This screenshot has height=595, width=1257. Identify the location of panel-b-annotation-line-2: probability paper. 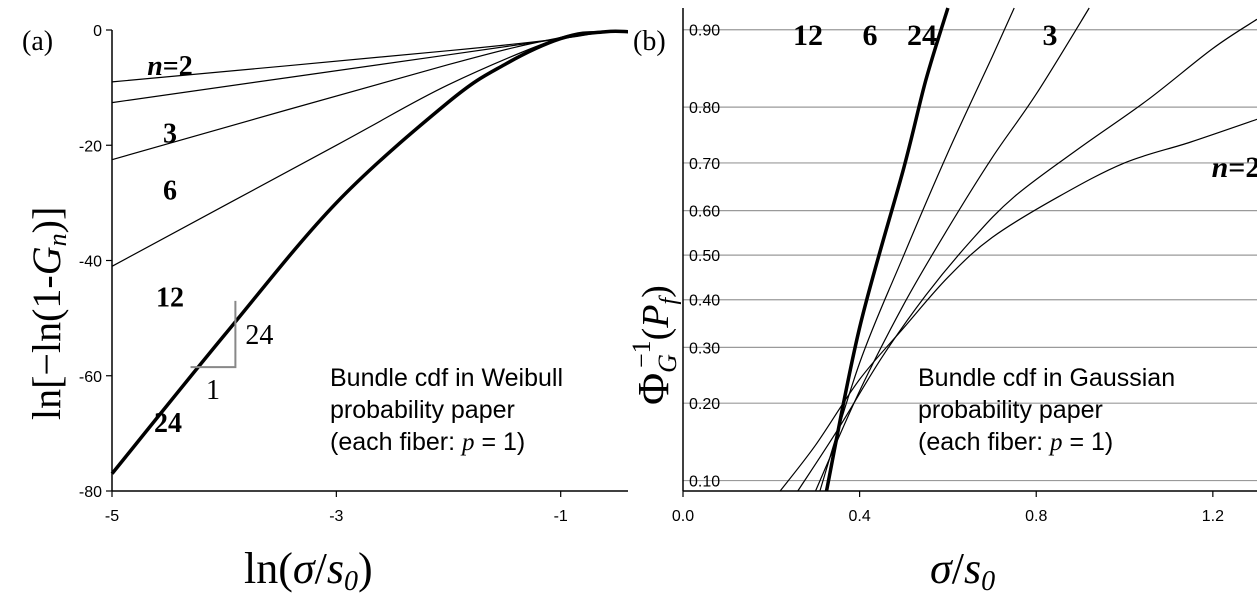
(1010, 410).